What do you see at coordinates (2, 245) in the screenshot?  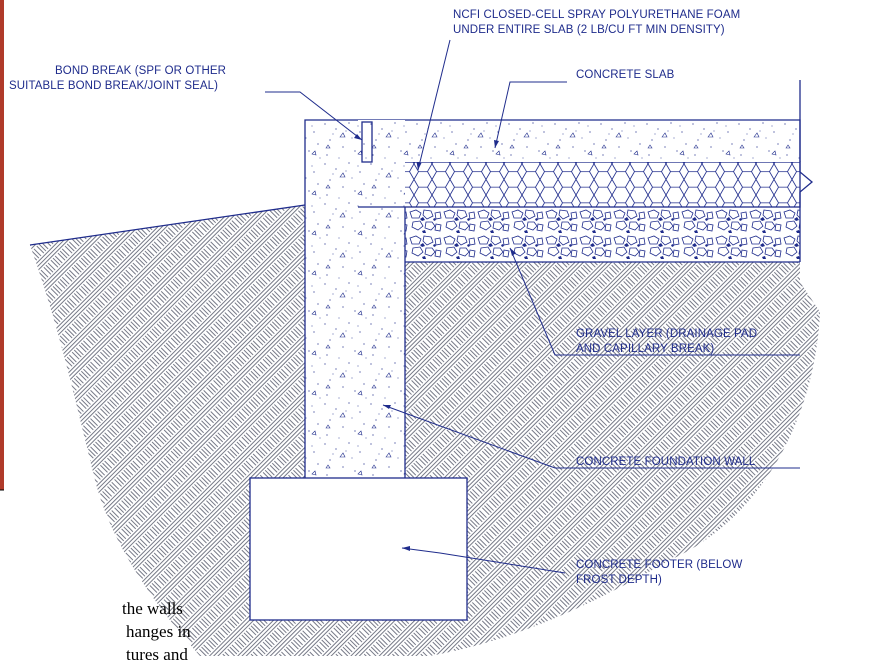 I see `page-accent-bar` at bounding box center [2, 245].